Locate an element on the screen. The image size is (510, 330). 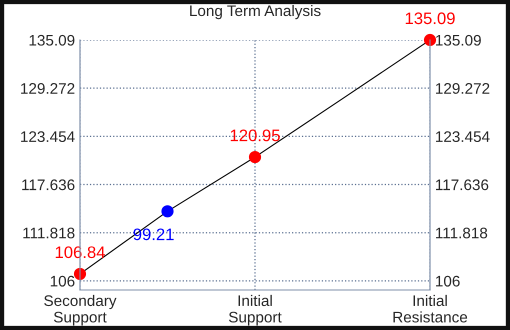
y-tick-label: 111.818 is located at coordinates (48, 233).